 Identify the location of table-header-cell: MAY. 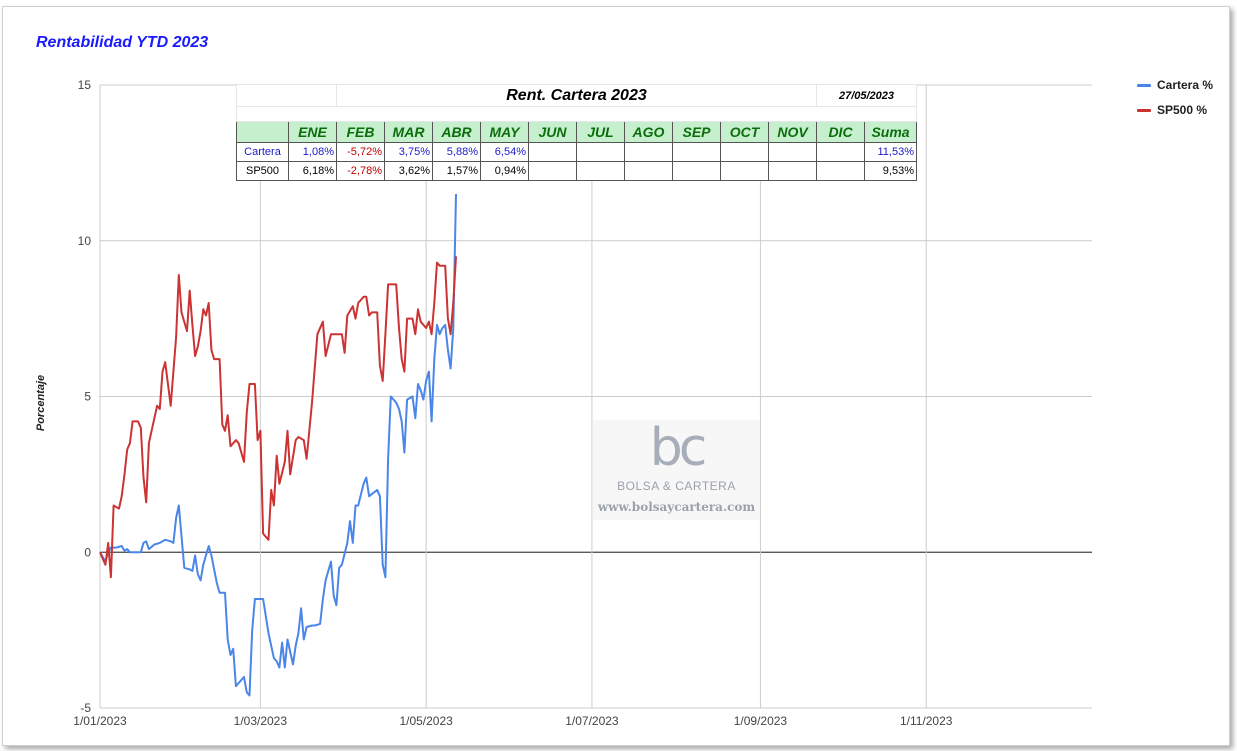
(504, 132).